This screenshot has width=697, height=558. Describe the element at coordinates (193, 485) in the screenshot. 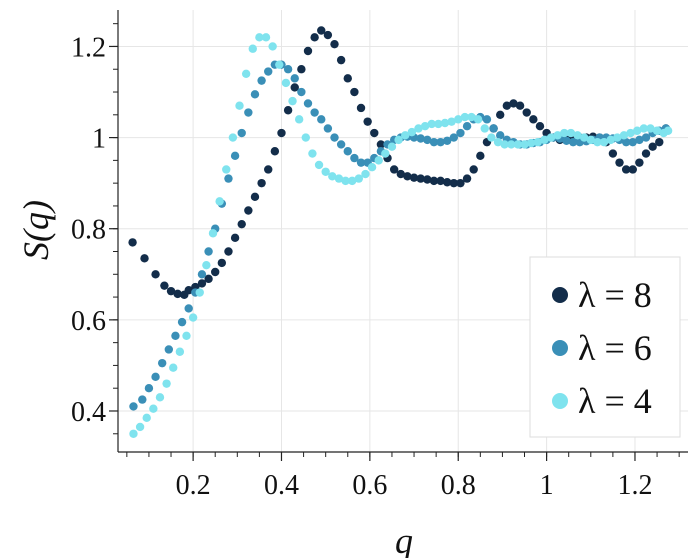

I see `x-tick-label: 0.2` at that location.